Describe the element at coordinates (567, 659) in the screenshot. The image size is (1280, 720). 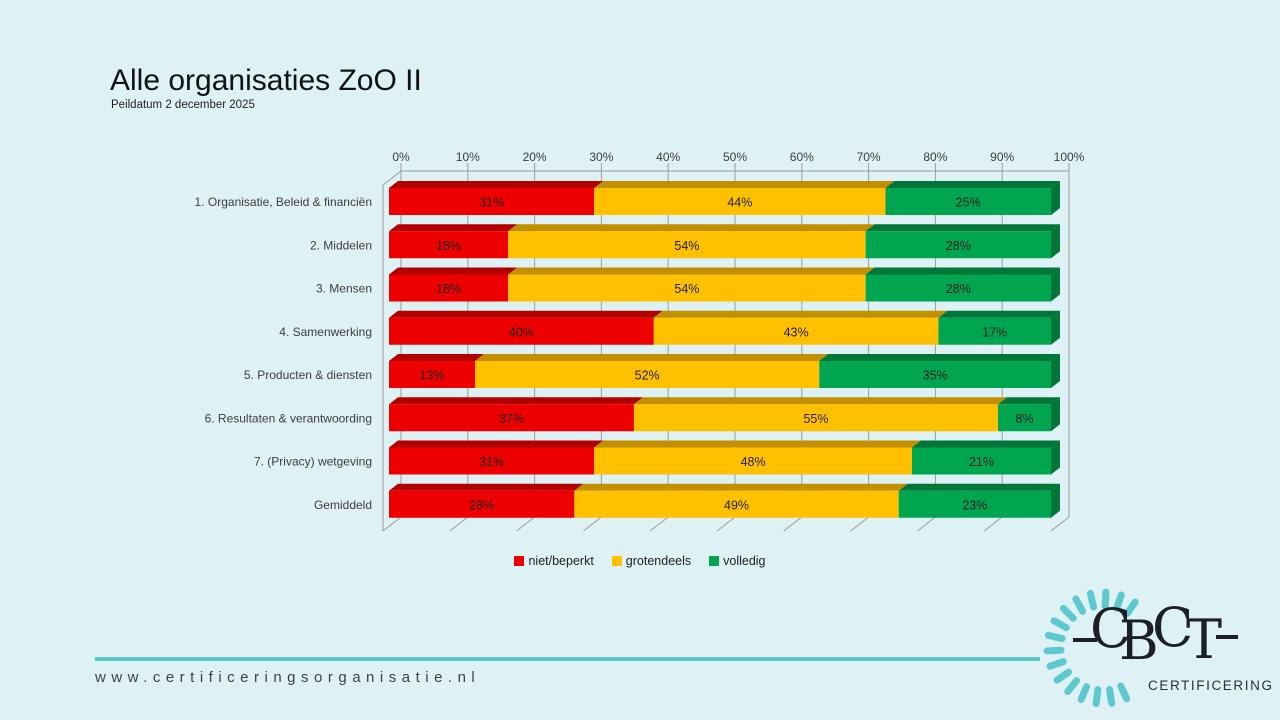
I see `footer-divider` at that location.